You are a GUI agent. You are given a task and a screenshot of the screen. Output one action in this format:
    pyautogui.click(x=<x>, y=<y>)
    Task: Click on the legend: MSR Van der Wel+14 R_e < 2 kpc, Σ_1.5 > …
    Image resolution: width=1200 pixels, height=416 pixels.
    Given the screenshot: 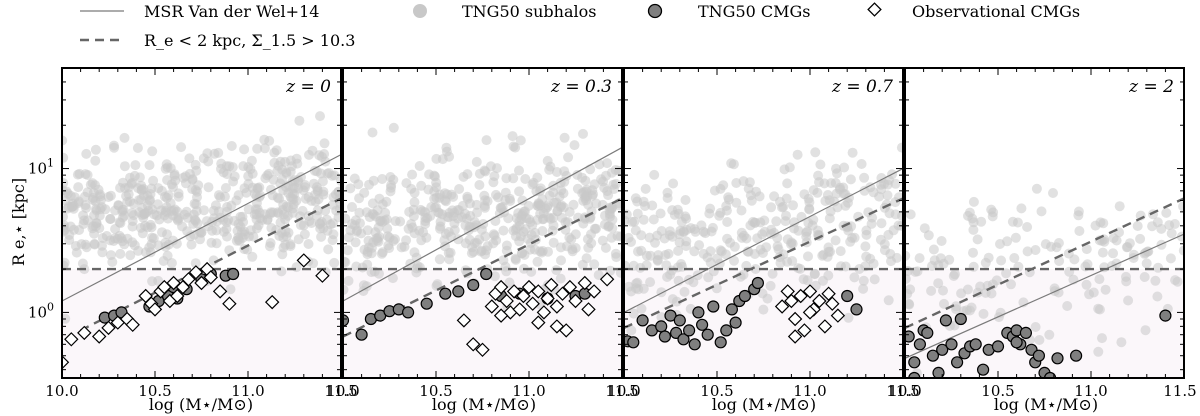 What is the action you would take?
    pyautogui.click(x=580, y=26)
    